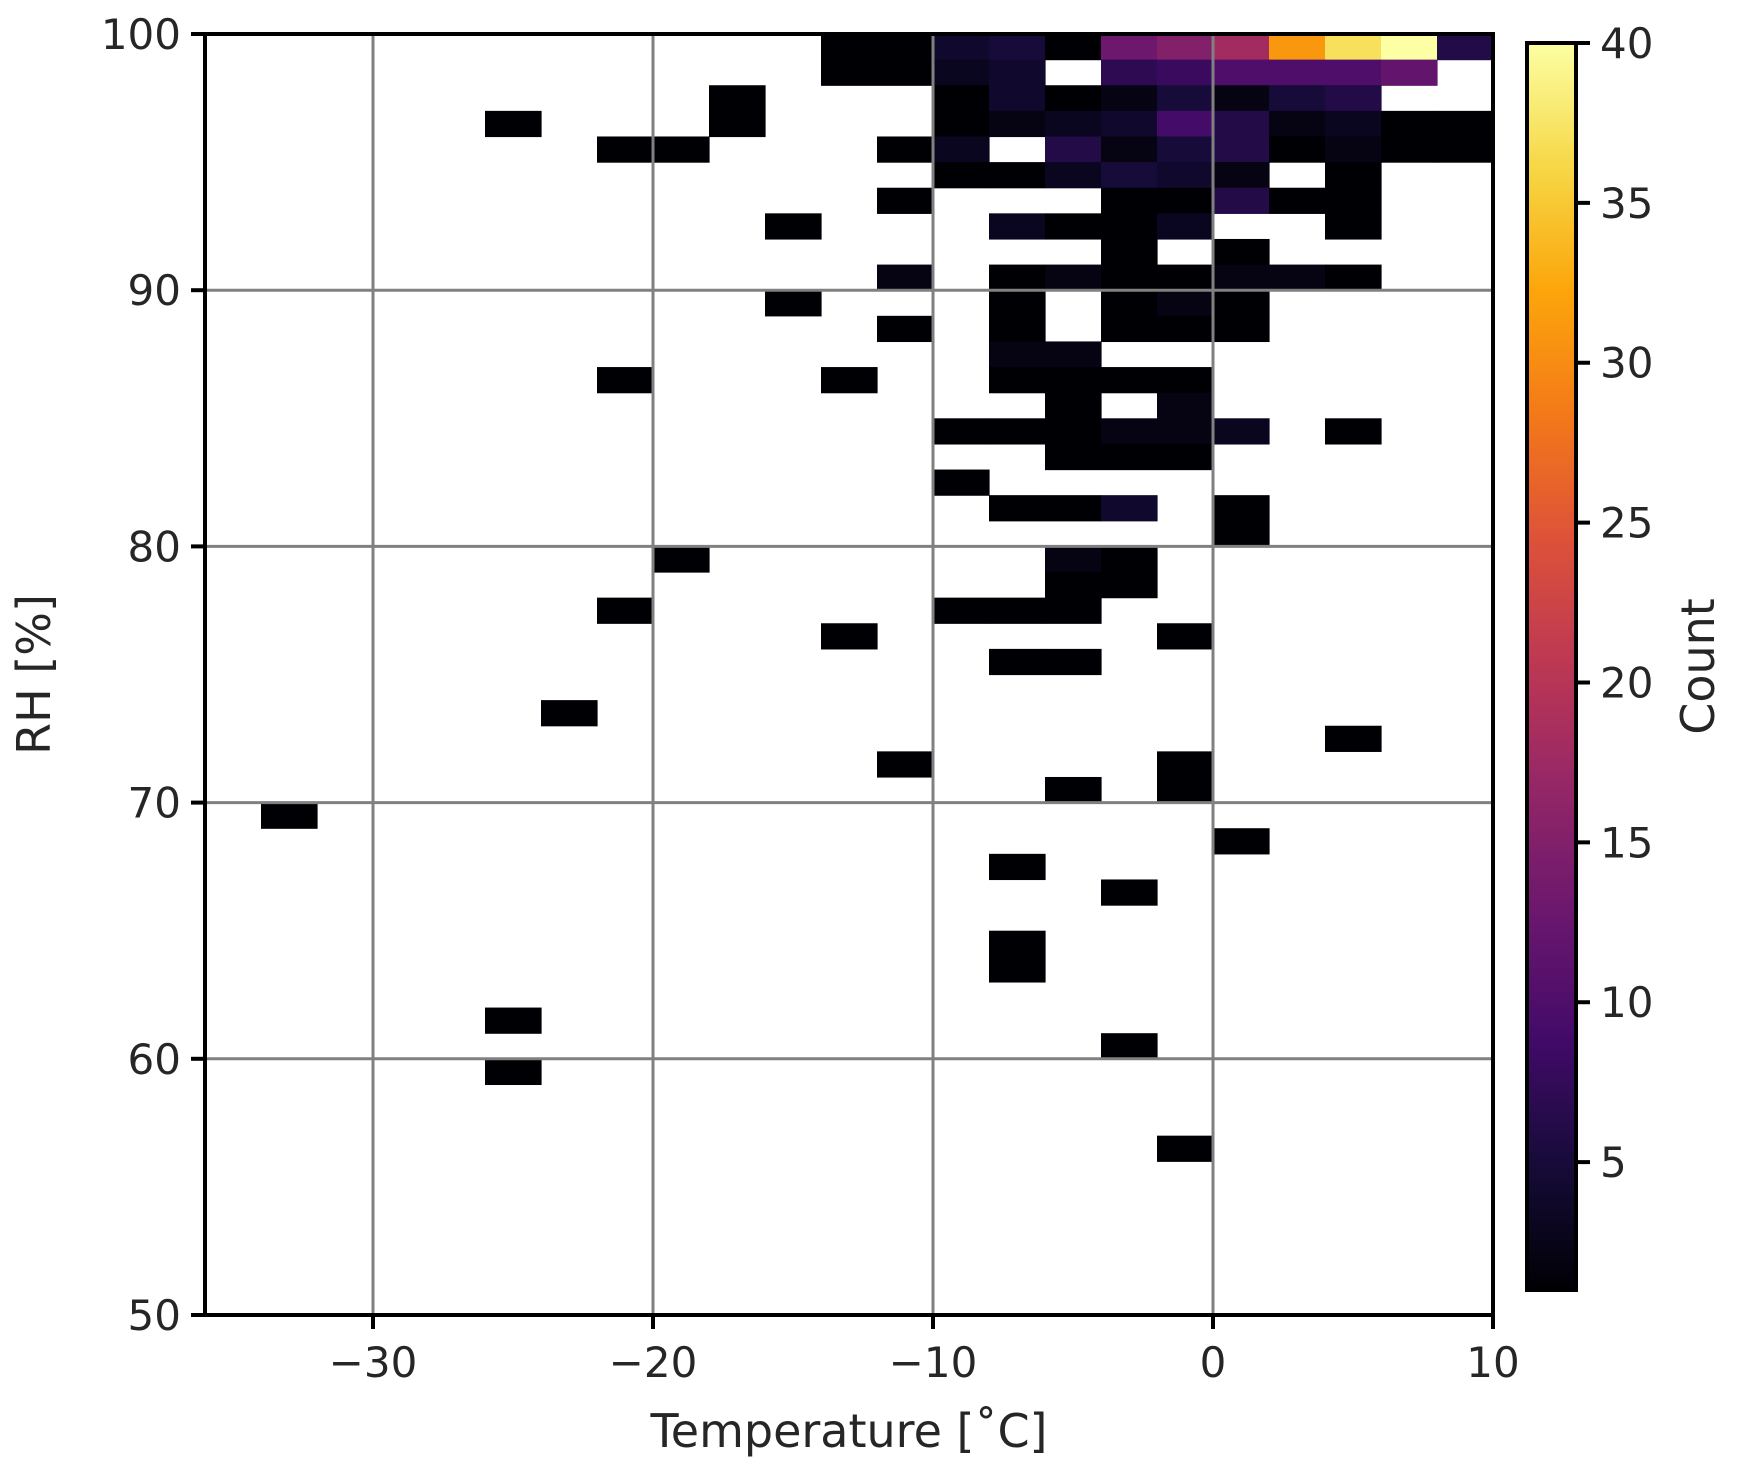  I want to click on colorbar-tick-label: 10, so click(1626, 1002).